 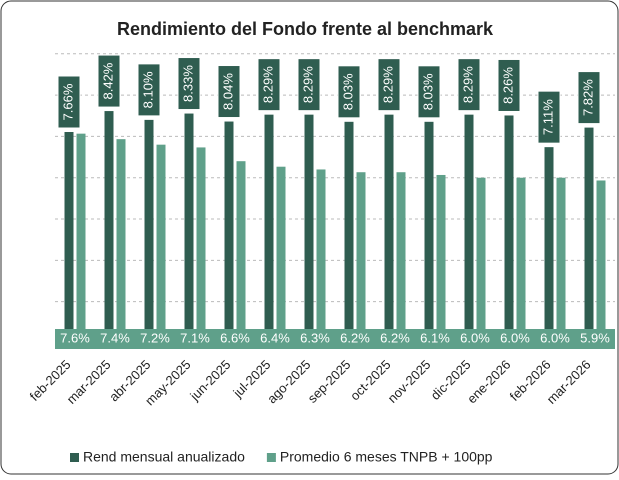 I want to click on value-label: 7.66%, so click(x=67, y=101).